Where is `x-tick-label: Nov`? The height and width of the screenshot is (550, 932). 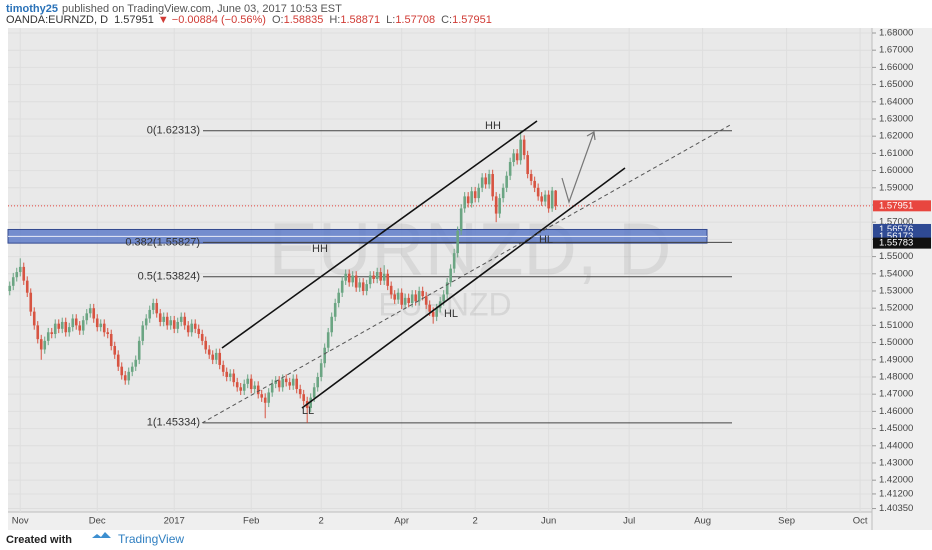 x-tick-label: Nov is located at coordinates (20, 521).